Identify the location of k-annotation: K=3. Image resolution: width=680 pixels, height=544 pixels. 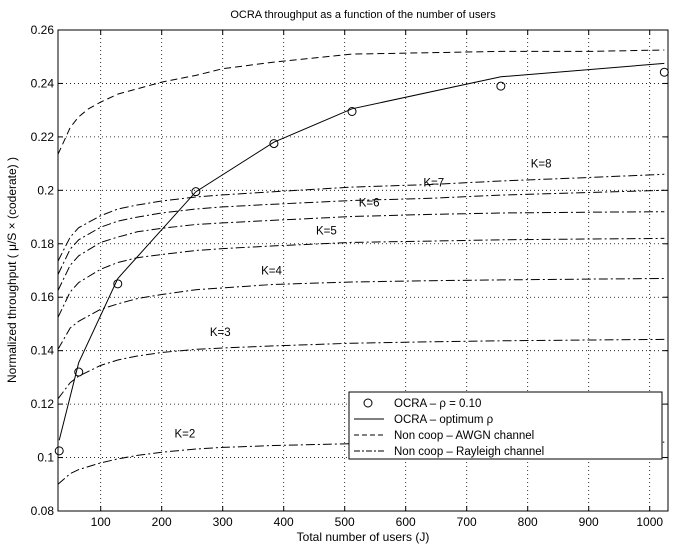
(220, 333).